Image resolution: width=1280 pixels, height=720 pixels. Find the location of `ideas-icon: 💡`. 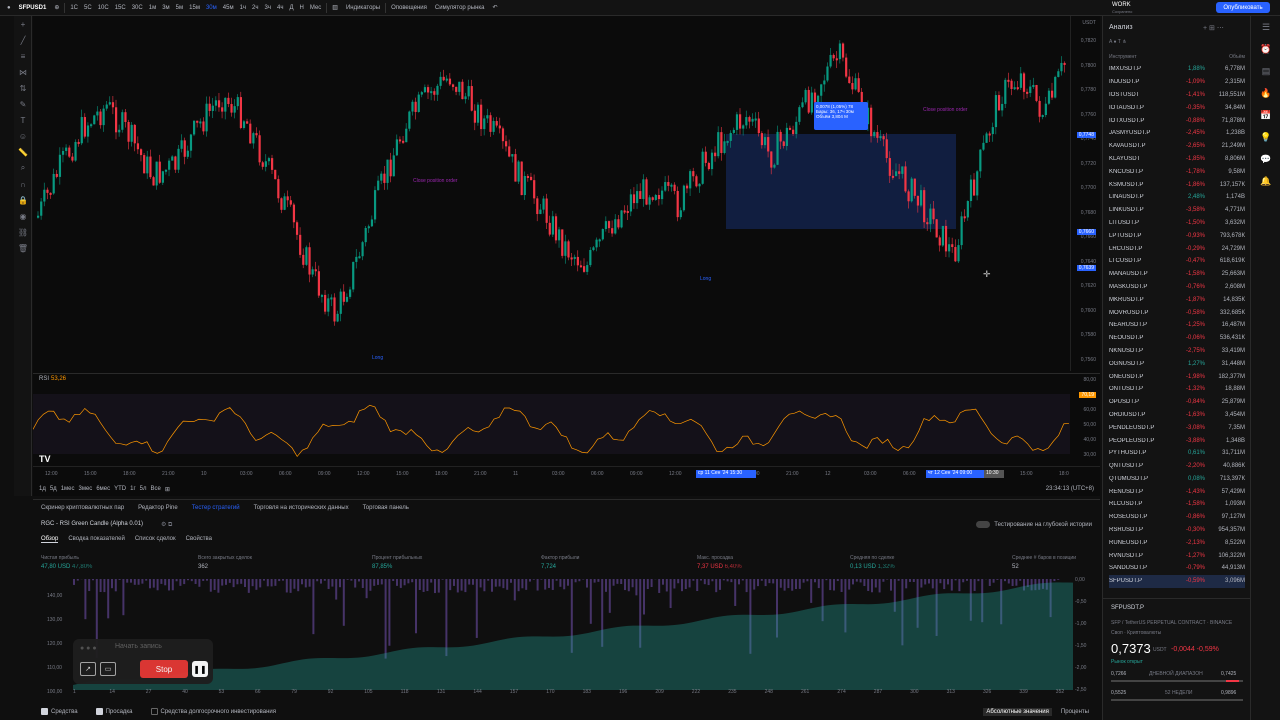

ideas-icon: 💡 is located at coordinates (1266, 136).